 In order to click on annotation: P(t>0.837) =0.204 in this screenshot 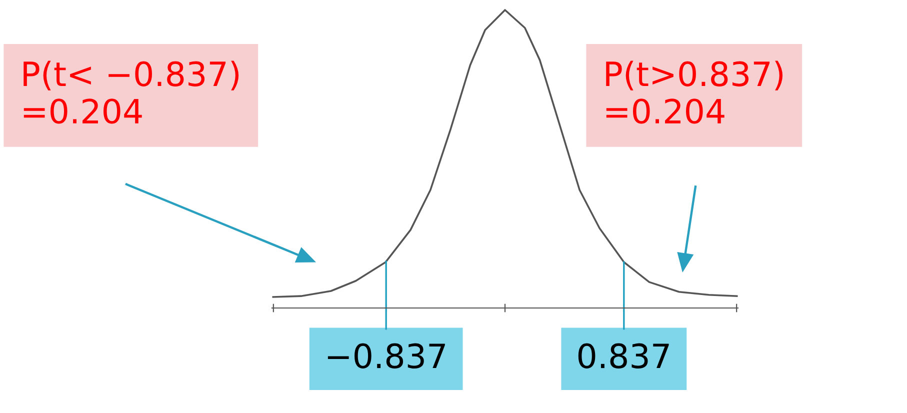, I will do `click(694, 92)`.